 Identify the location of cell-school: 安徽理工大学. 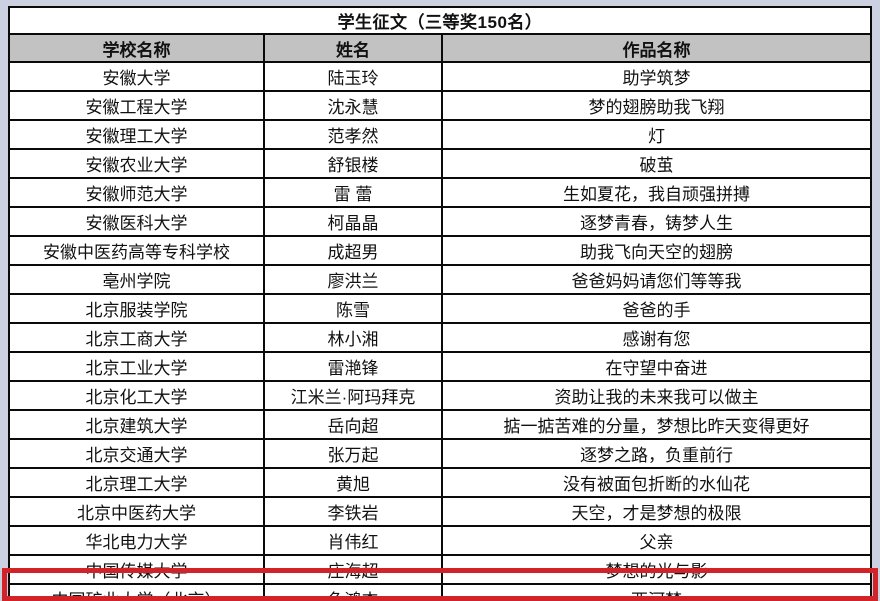
(136, 134).